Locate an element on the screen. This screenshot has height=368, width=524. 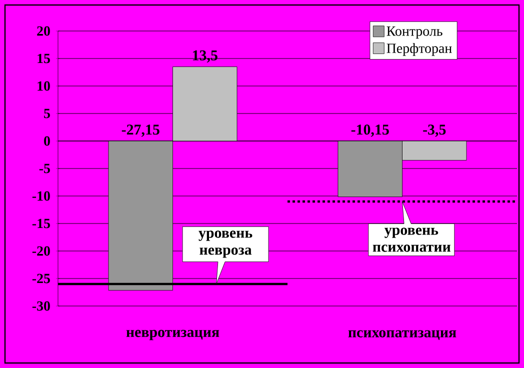
x-tick-label: психопатизация is located at coordinates (402, 335).